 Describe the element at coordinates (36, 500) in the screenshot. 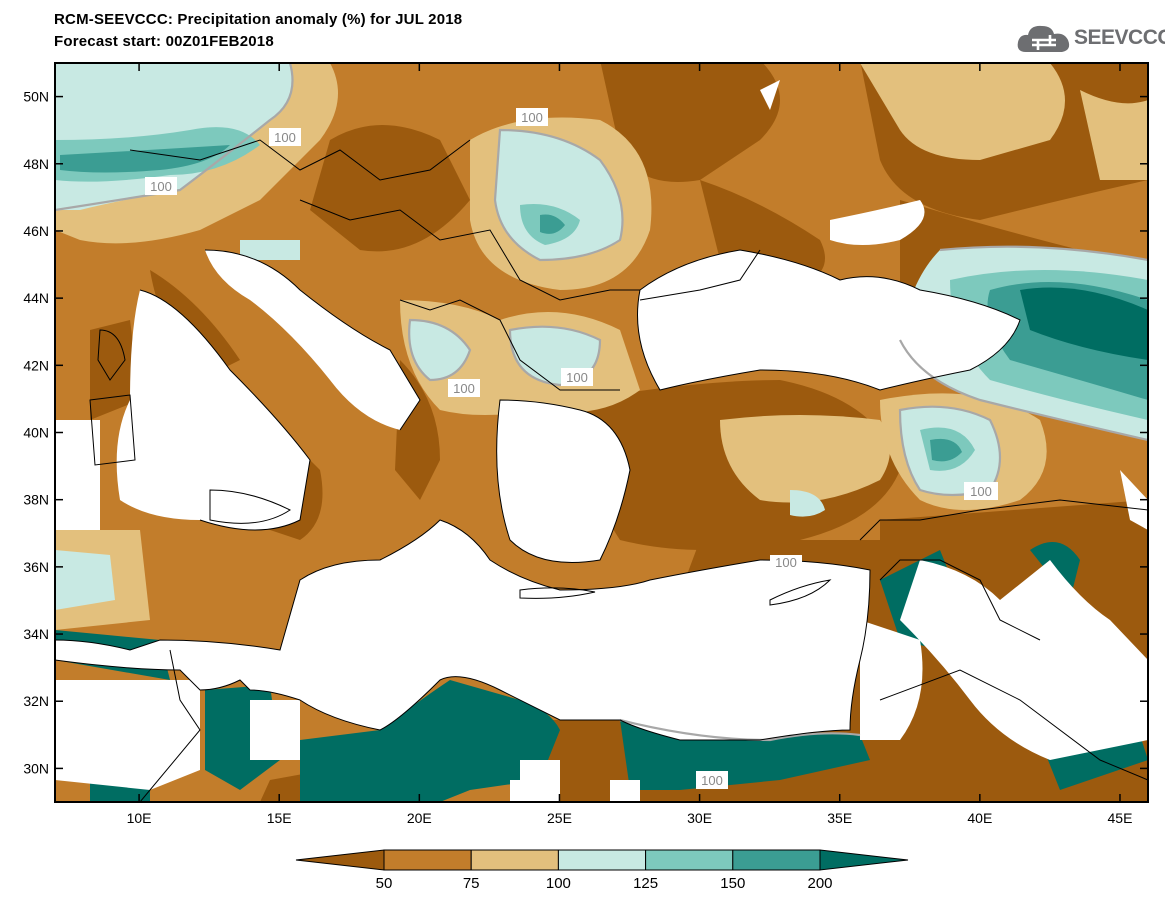

I see `y-tick-label: 38N` at that location.